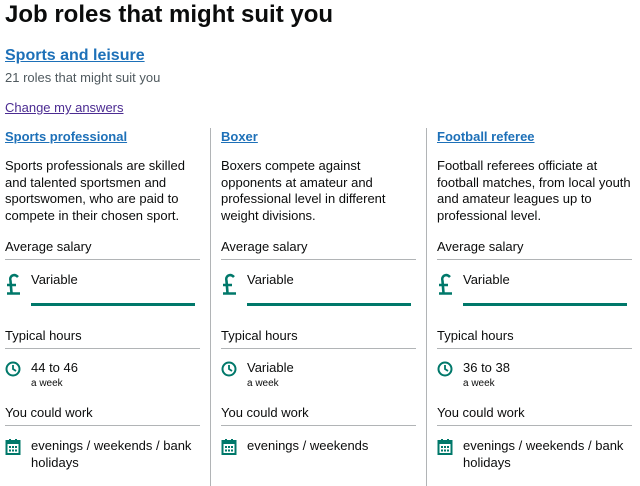  What do you see at coordinates (169, 14) in the screenshot?
I see `page-title: Job roles that might suit you` at bounding box center [169, 14].